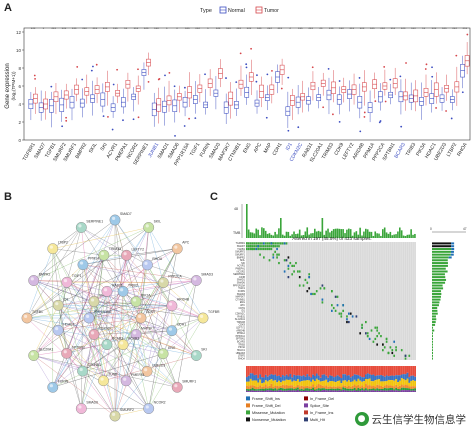 This screenshot has width=474, height=434. What do you see at coordinates (175, 277) in the screenshot?
I see `network-node-label: PPP2CA` at bounding box center [175, 277].